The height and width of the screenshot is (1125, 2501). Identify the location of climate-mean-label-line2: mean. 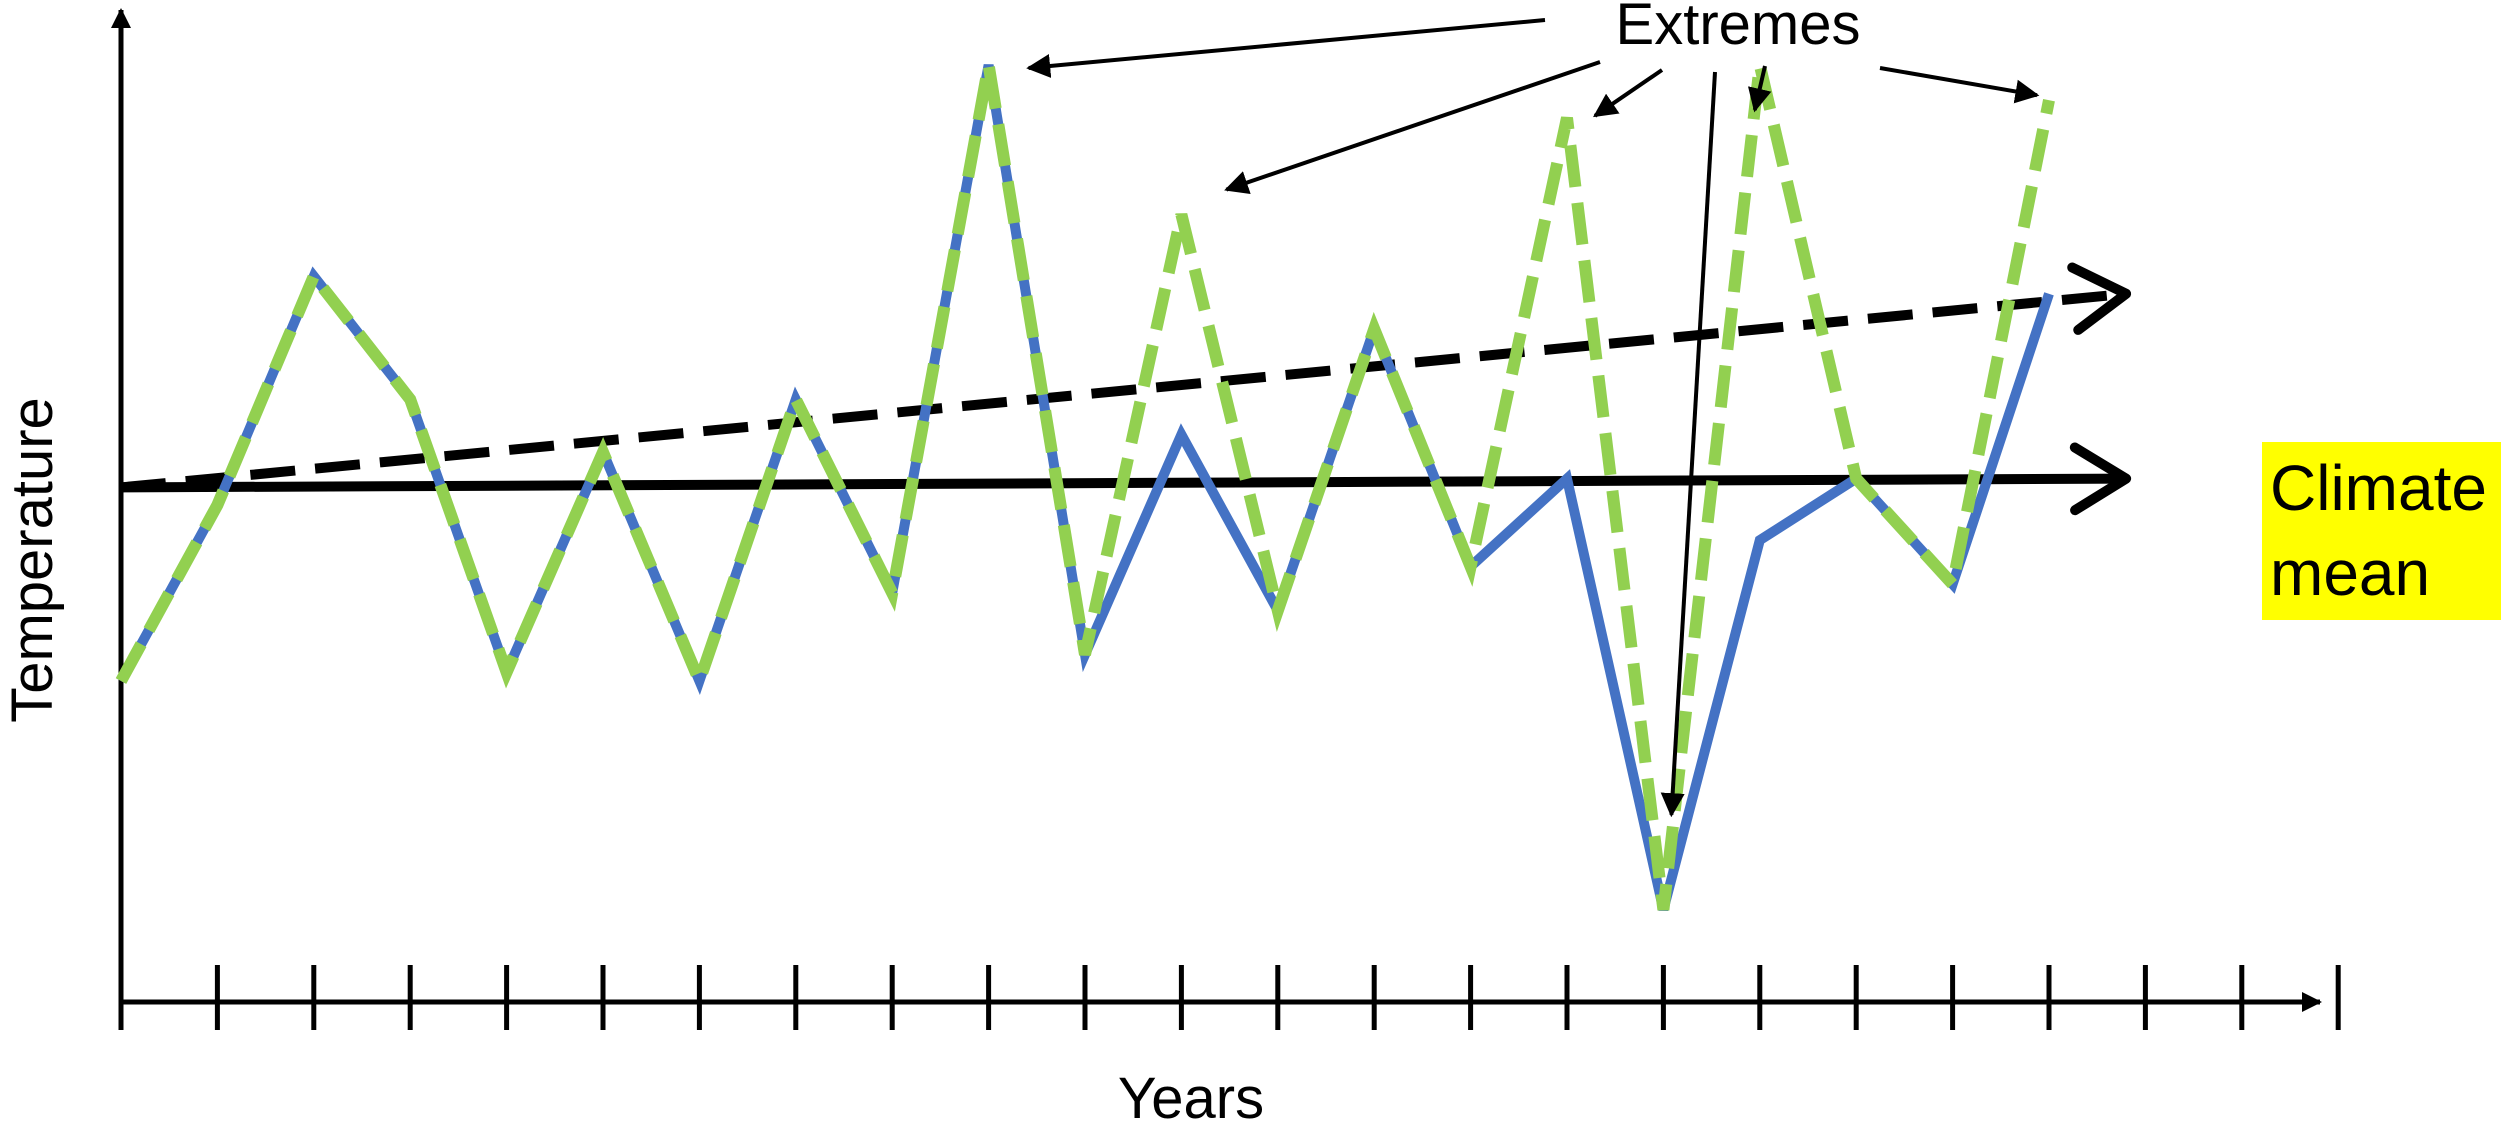
(2350, 573).